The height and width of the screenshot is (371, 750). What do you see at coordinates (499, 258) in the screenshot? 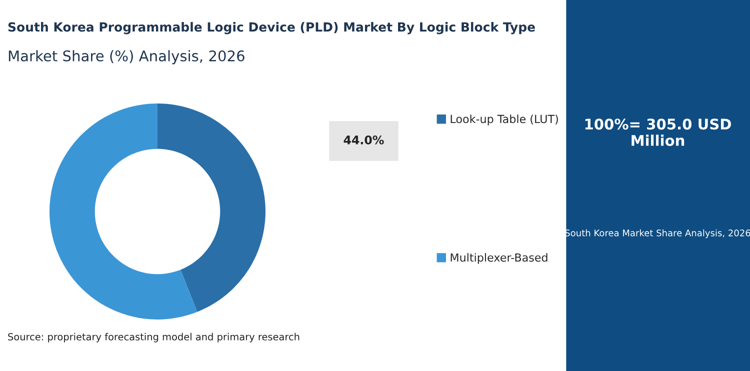
I see `legend-label: Multiplexer-Based` at bounding box center [499, 258].